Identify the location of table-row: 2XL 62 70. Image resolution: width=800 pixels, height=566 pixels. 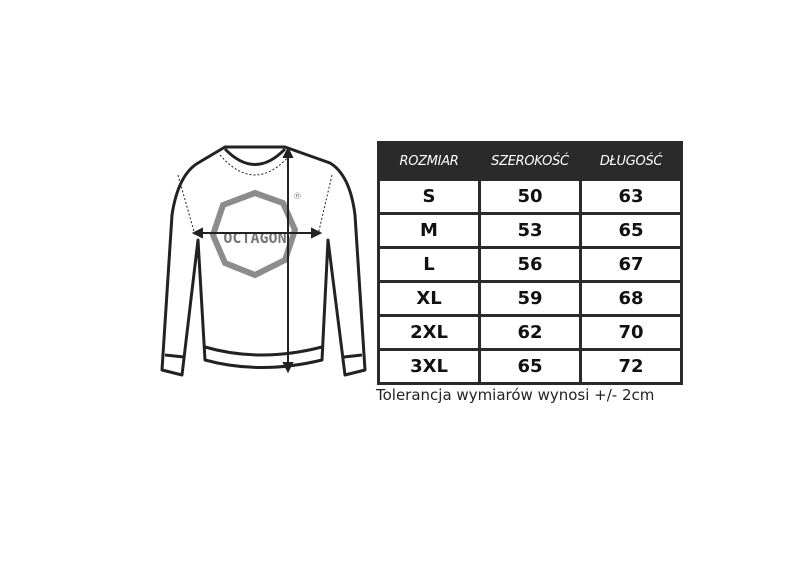
(530, 332).